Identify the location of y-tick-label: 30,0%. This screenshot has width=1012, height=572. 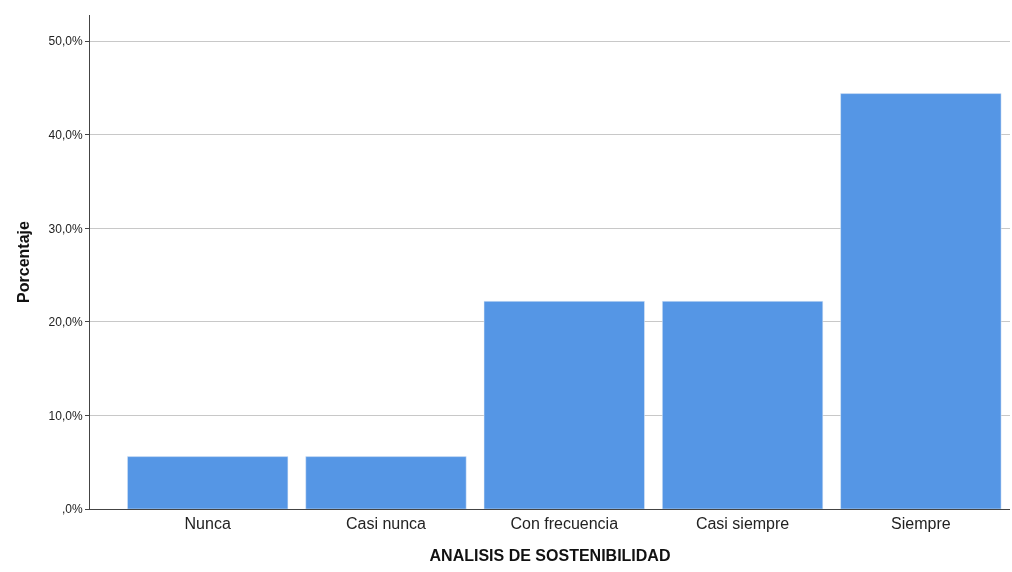
(65, 228).